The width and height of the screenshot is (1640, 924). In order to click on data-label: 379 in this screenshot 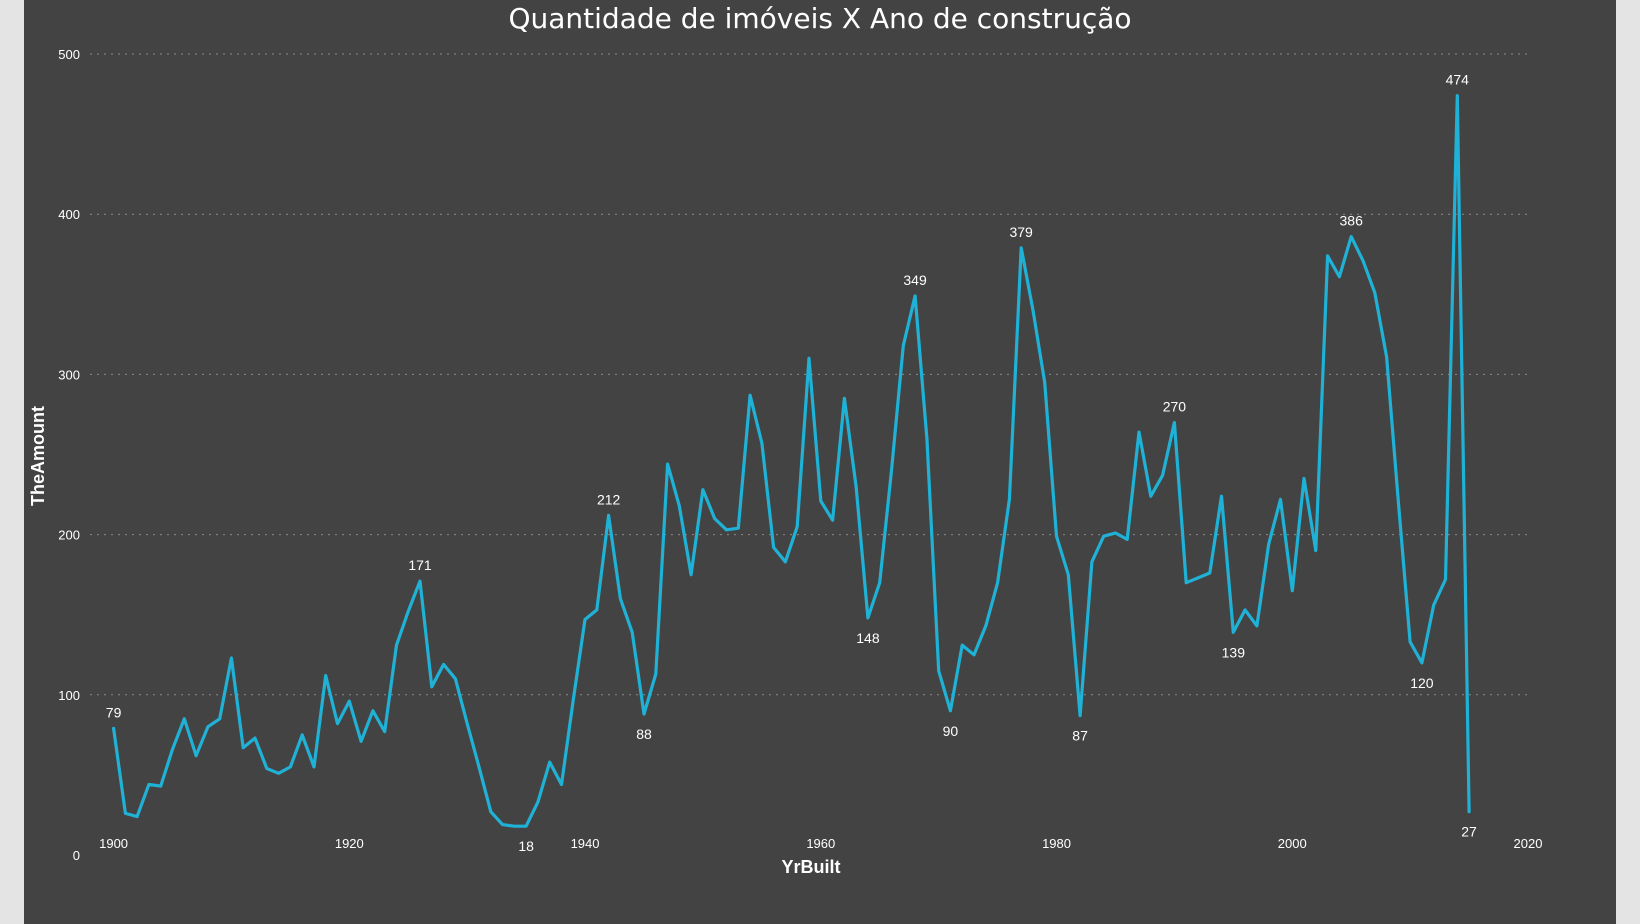, I will do `click(1021, 232)`.